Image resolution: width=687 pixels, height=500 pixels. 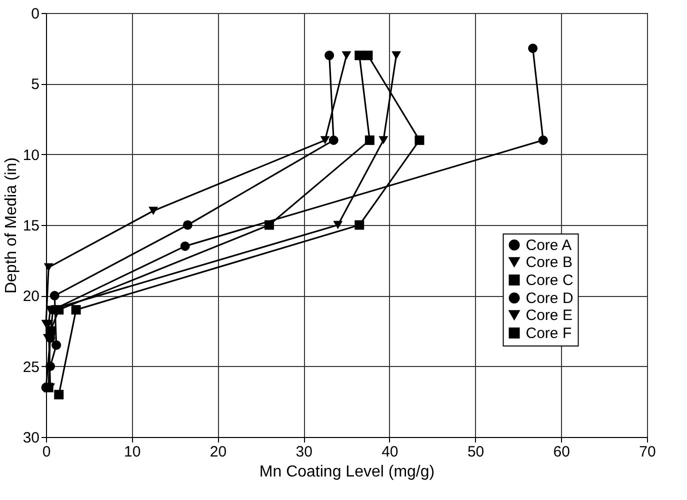 What do you see at coordinates (31, 226) in the screenshot?
I see `y-tick-label: 15` at bounding box center [31, 226].